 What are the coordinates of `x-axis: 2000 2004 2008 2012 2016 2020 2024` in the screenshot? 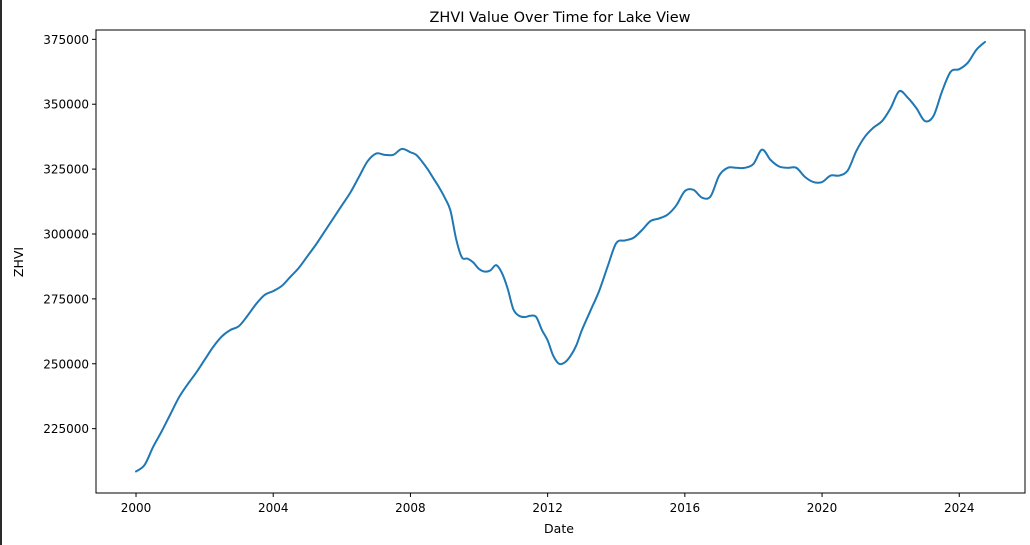 It's located at (548, 504).